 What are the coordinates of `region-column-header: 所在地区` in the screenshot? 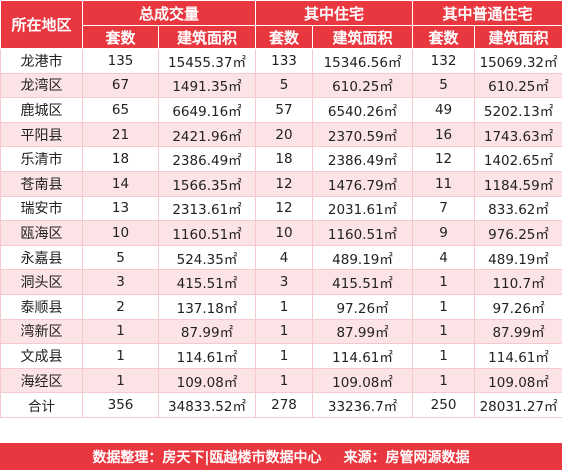 It's located at (41, 24).